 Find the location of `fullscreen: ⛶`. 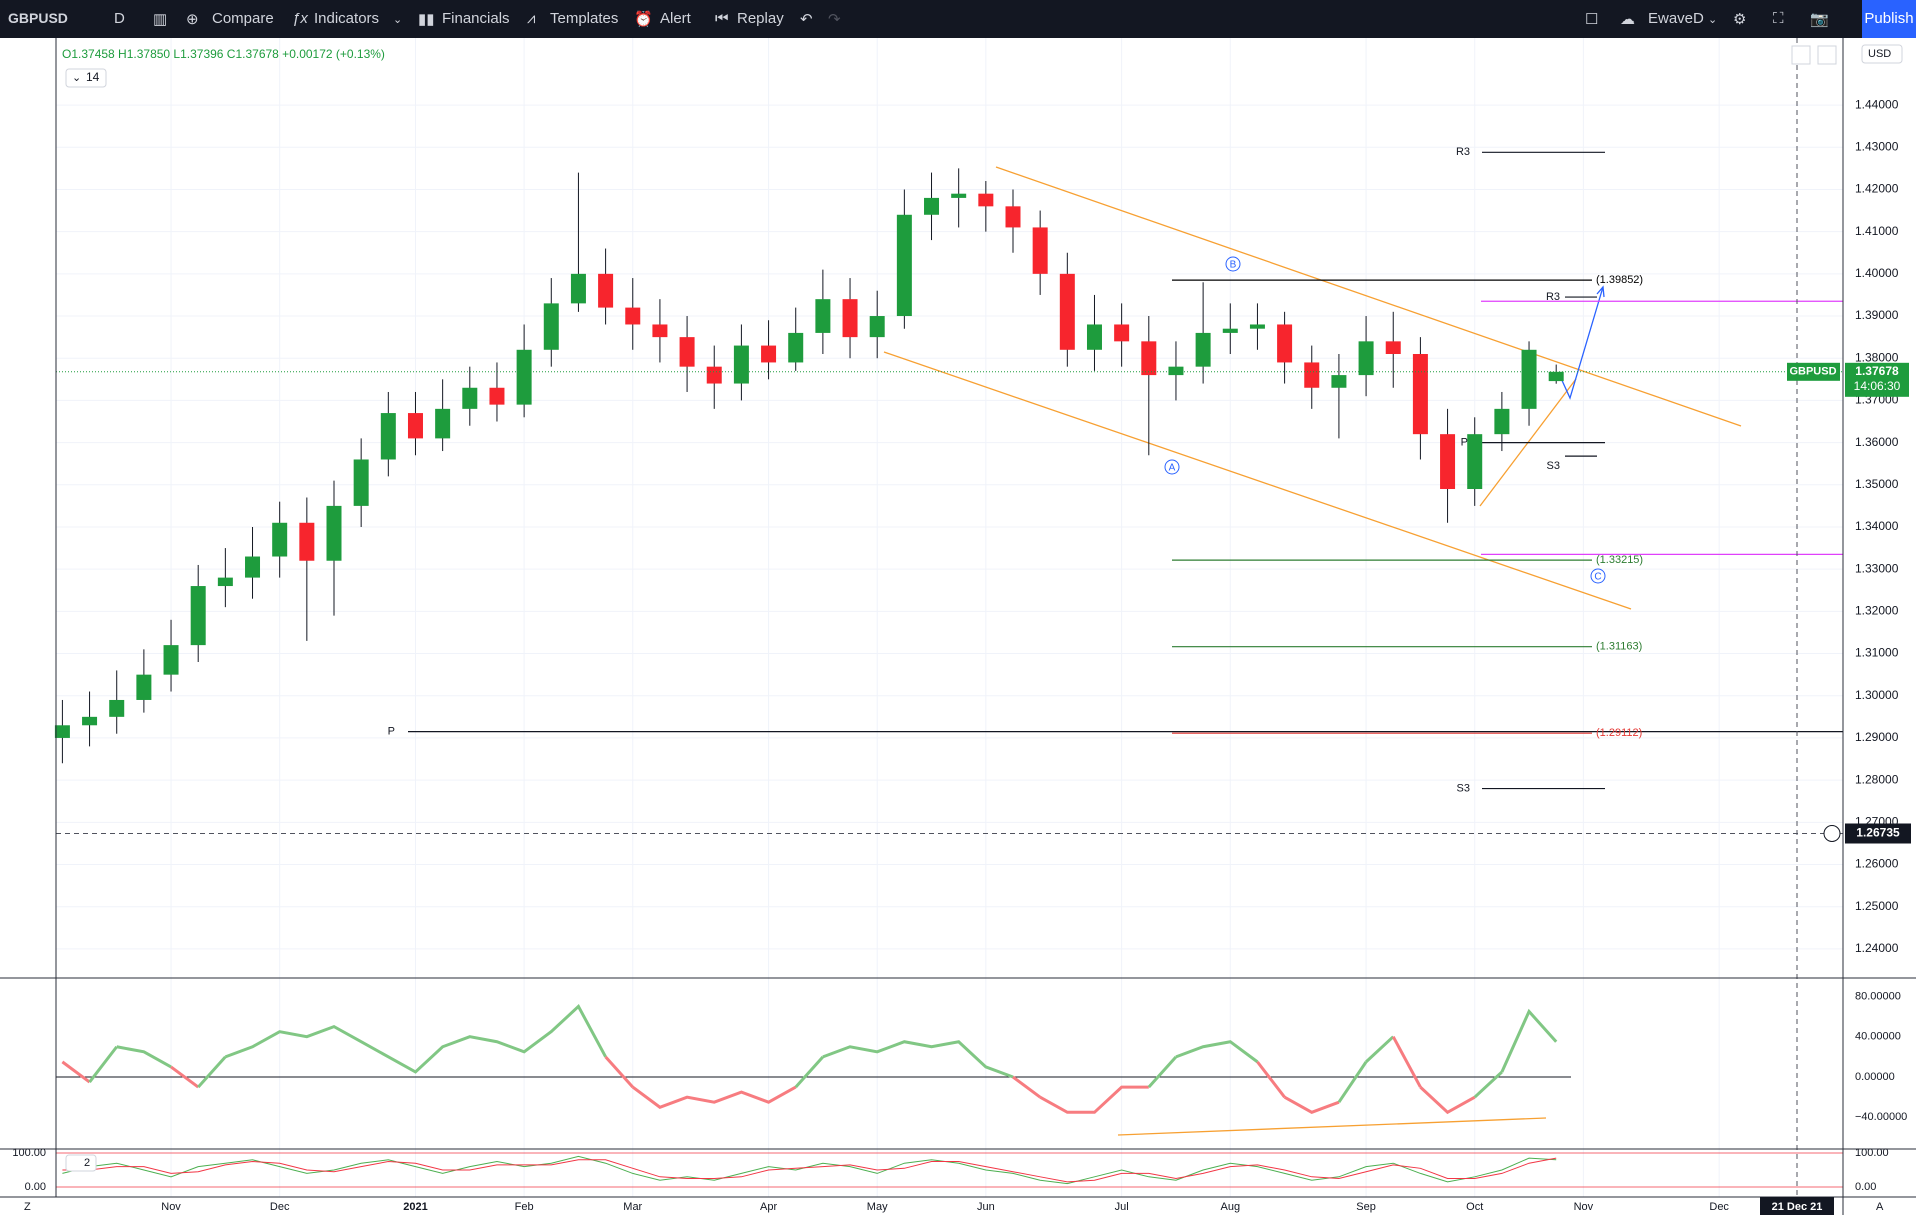

fullscreen: ⛶ is located at coordinates (1778, 18).